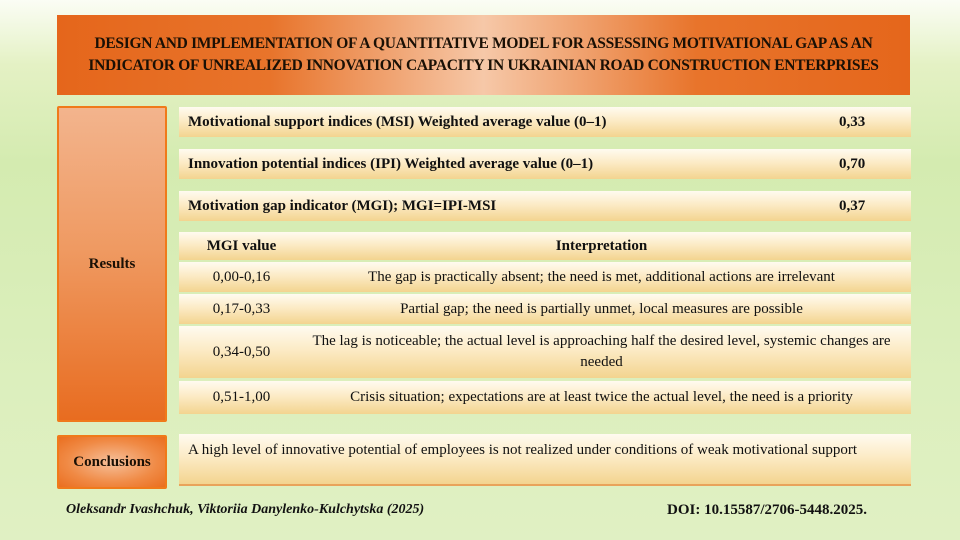 This screenshot has height=540, width=960. I want to click on conclusions-label: Conclusions, so click(112, 461).